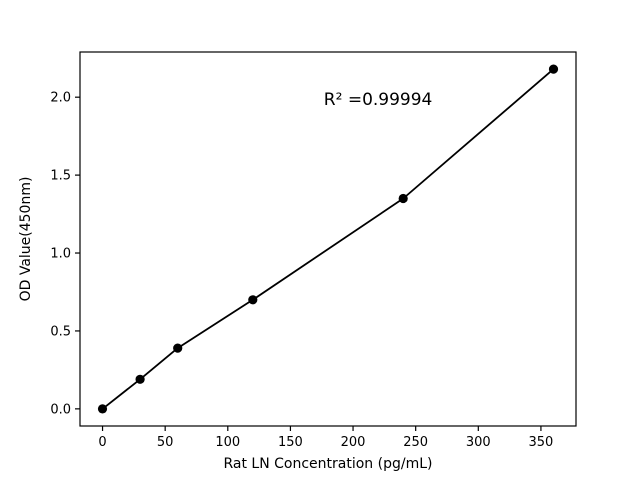 Image resolution: width=640 pixels, height=480 pixels. Describe the element at coordinates (378, 100) in the screenshot. I see `r2-annotation: R² =0.99994` at that location.